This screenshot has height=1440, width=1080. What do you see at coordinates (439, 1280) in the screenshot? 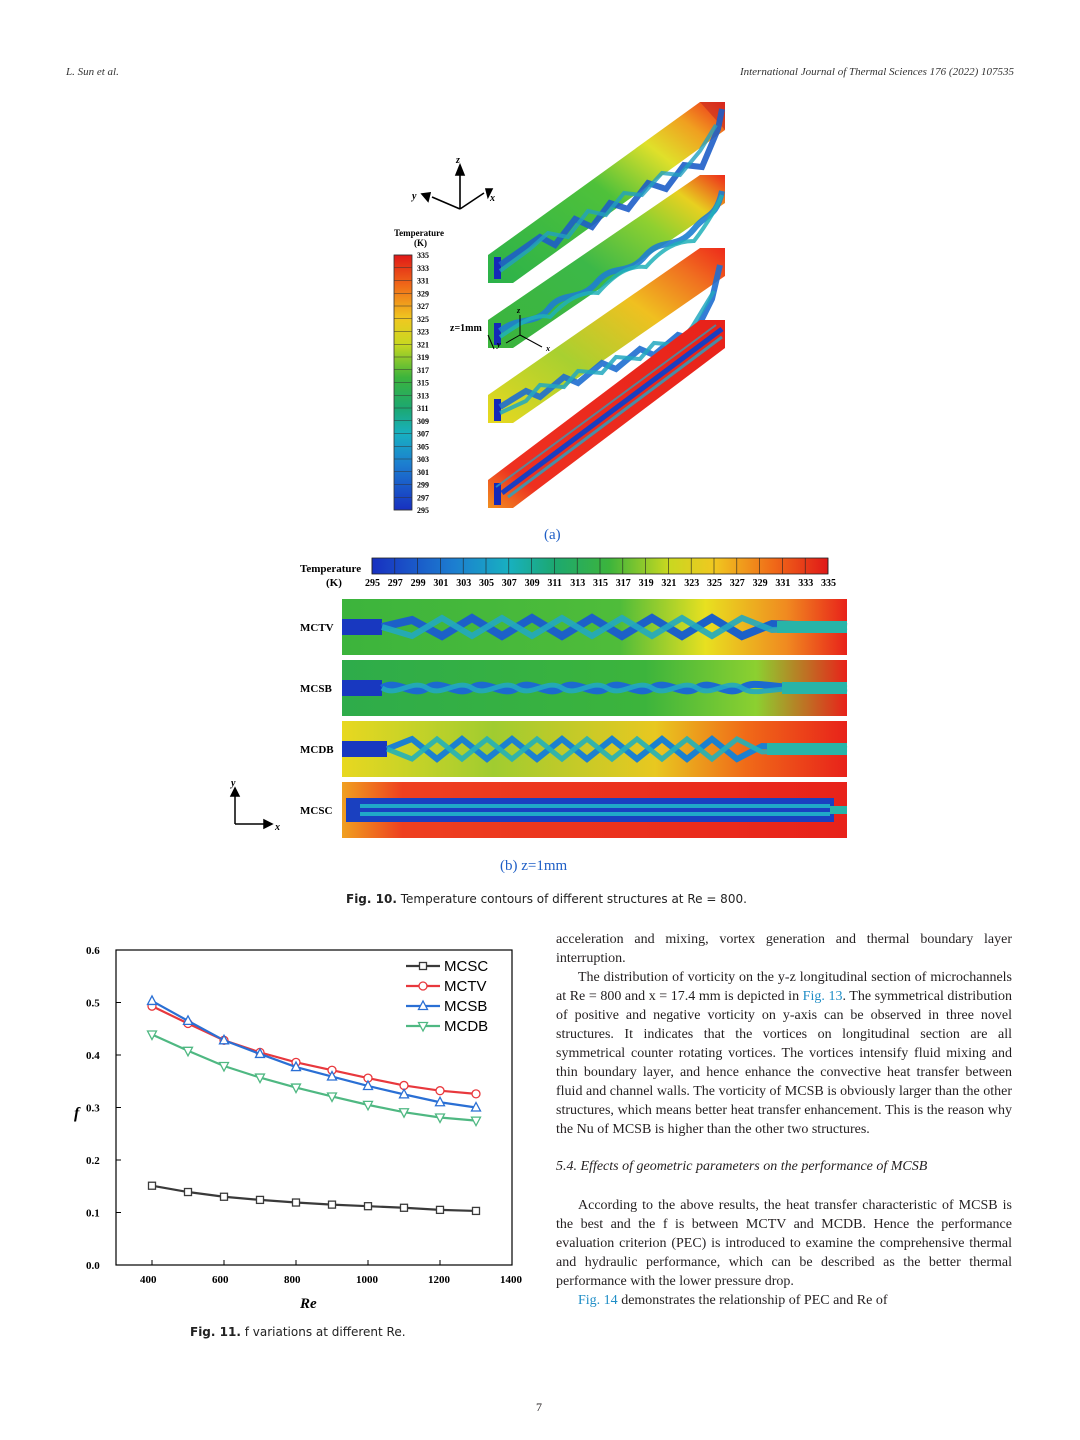
I see `x-tick-label: 1200` at bounding box center [439, 1280].